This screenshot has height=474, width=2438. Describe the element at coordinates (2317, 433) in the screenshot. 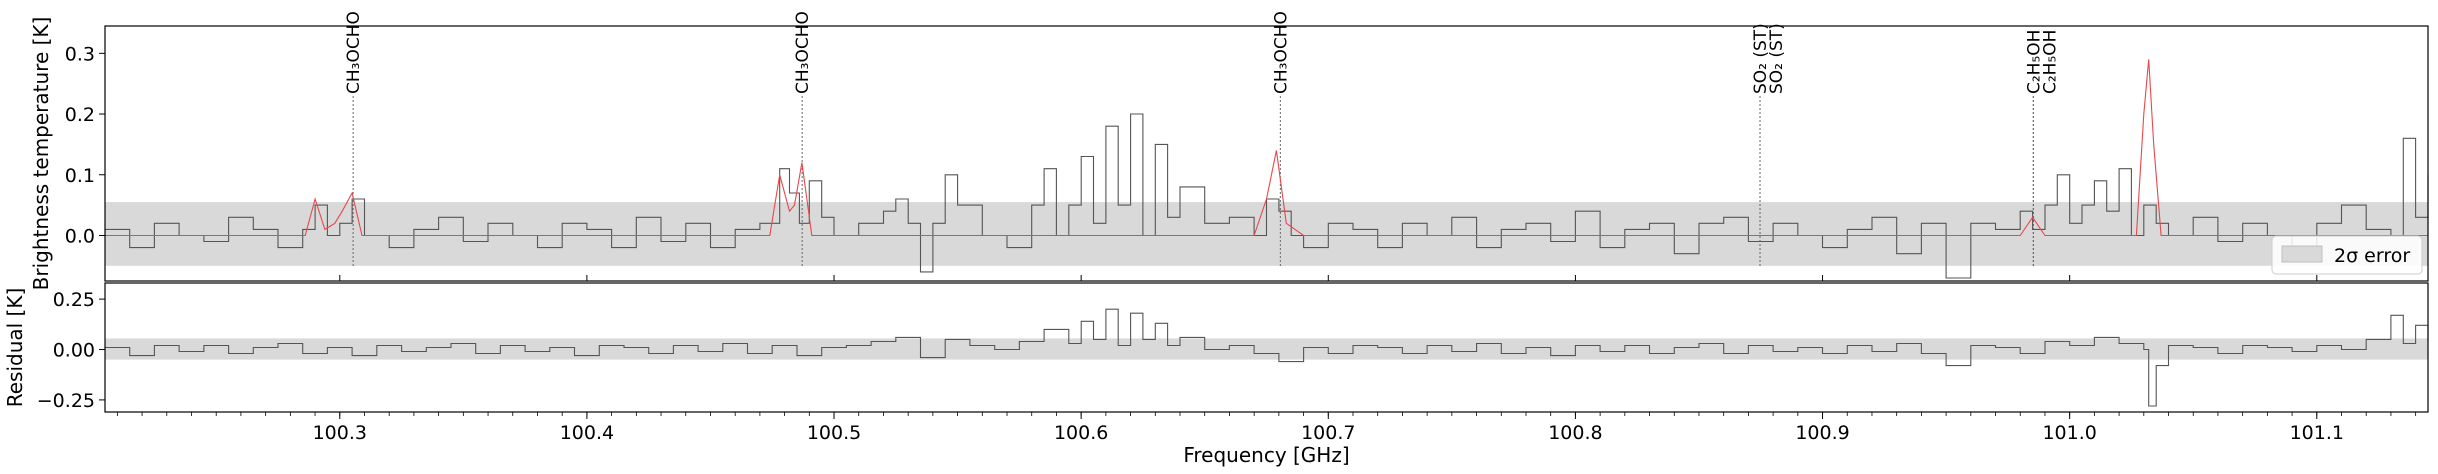

I see `x-tick-label: 101.1` at that location.